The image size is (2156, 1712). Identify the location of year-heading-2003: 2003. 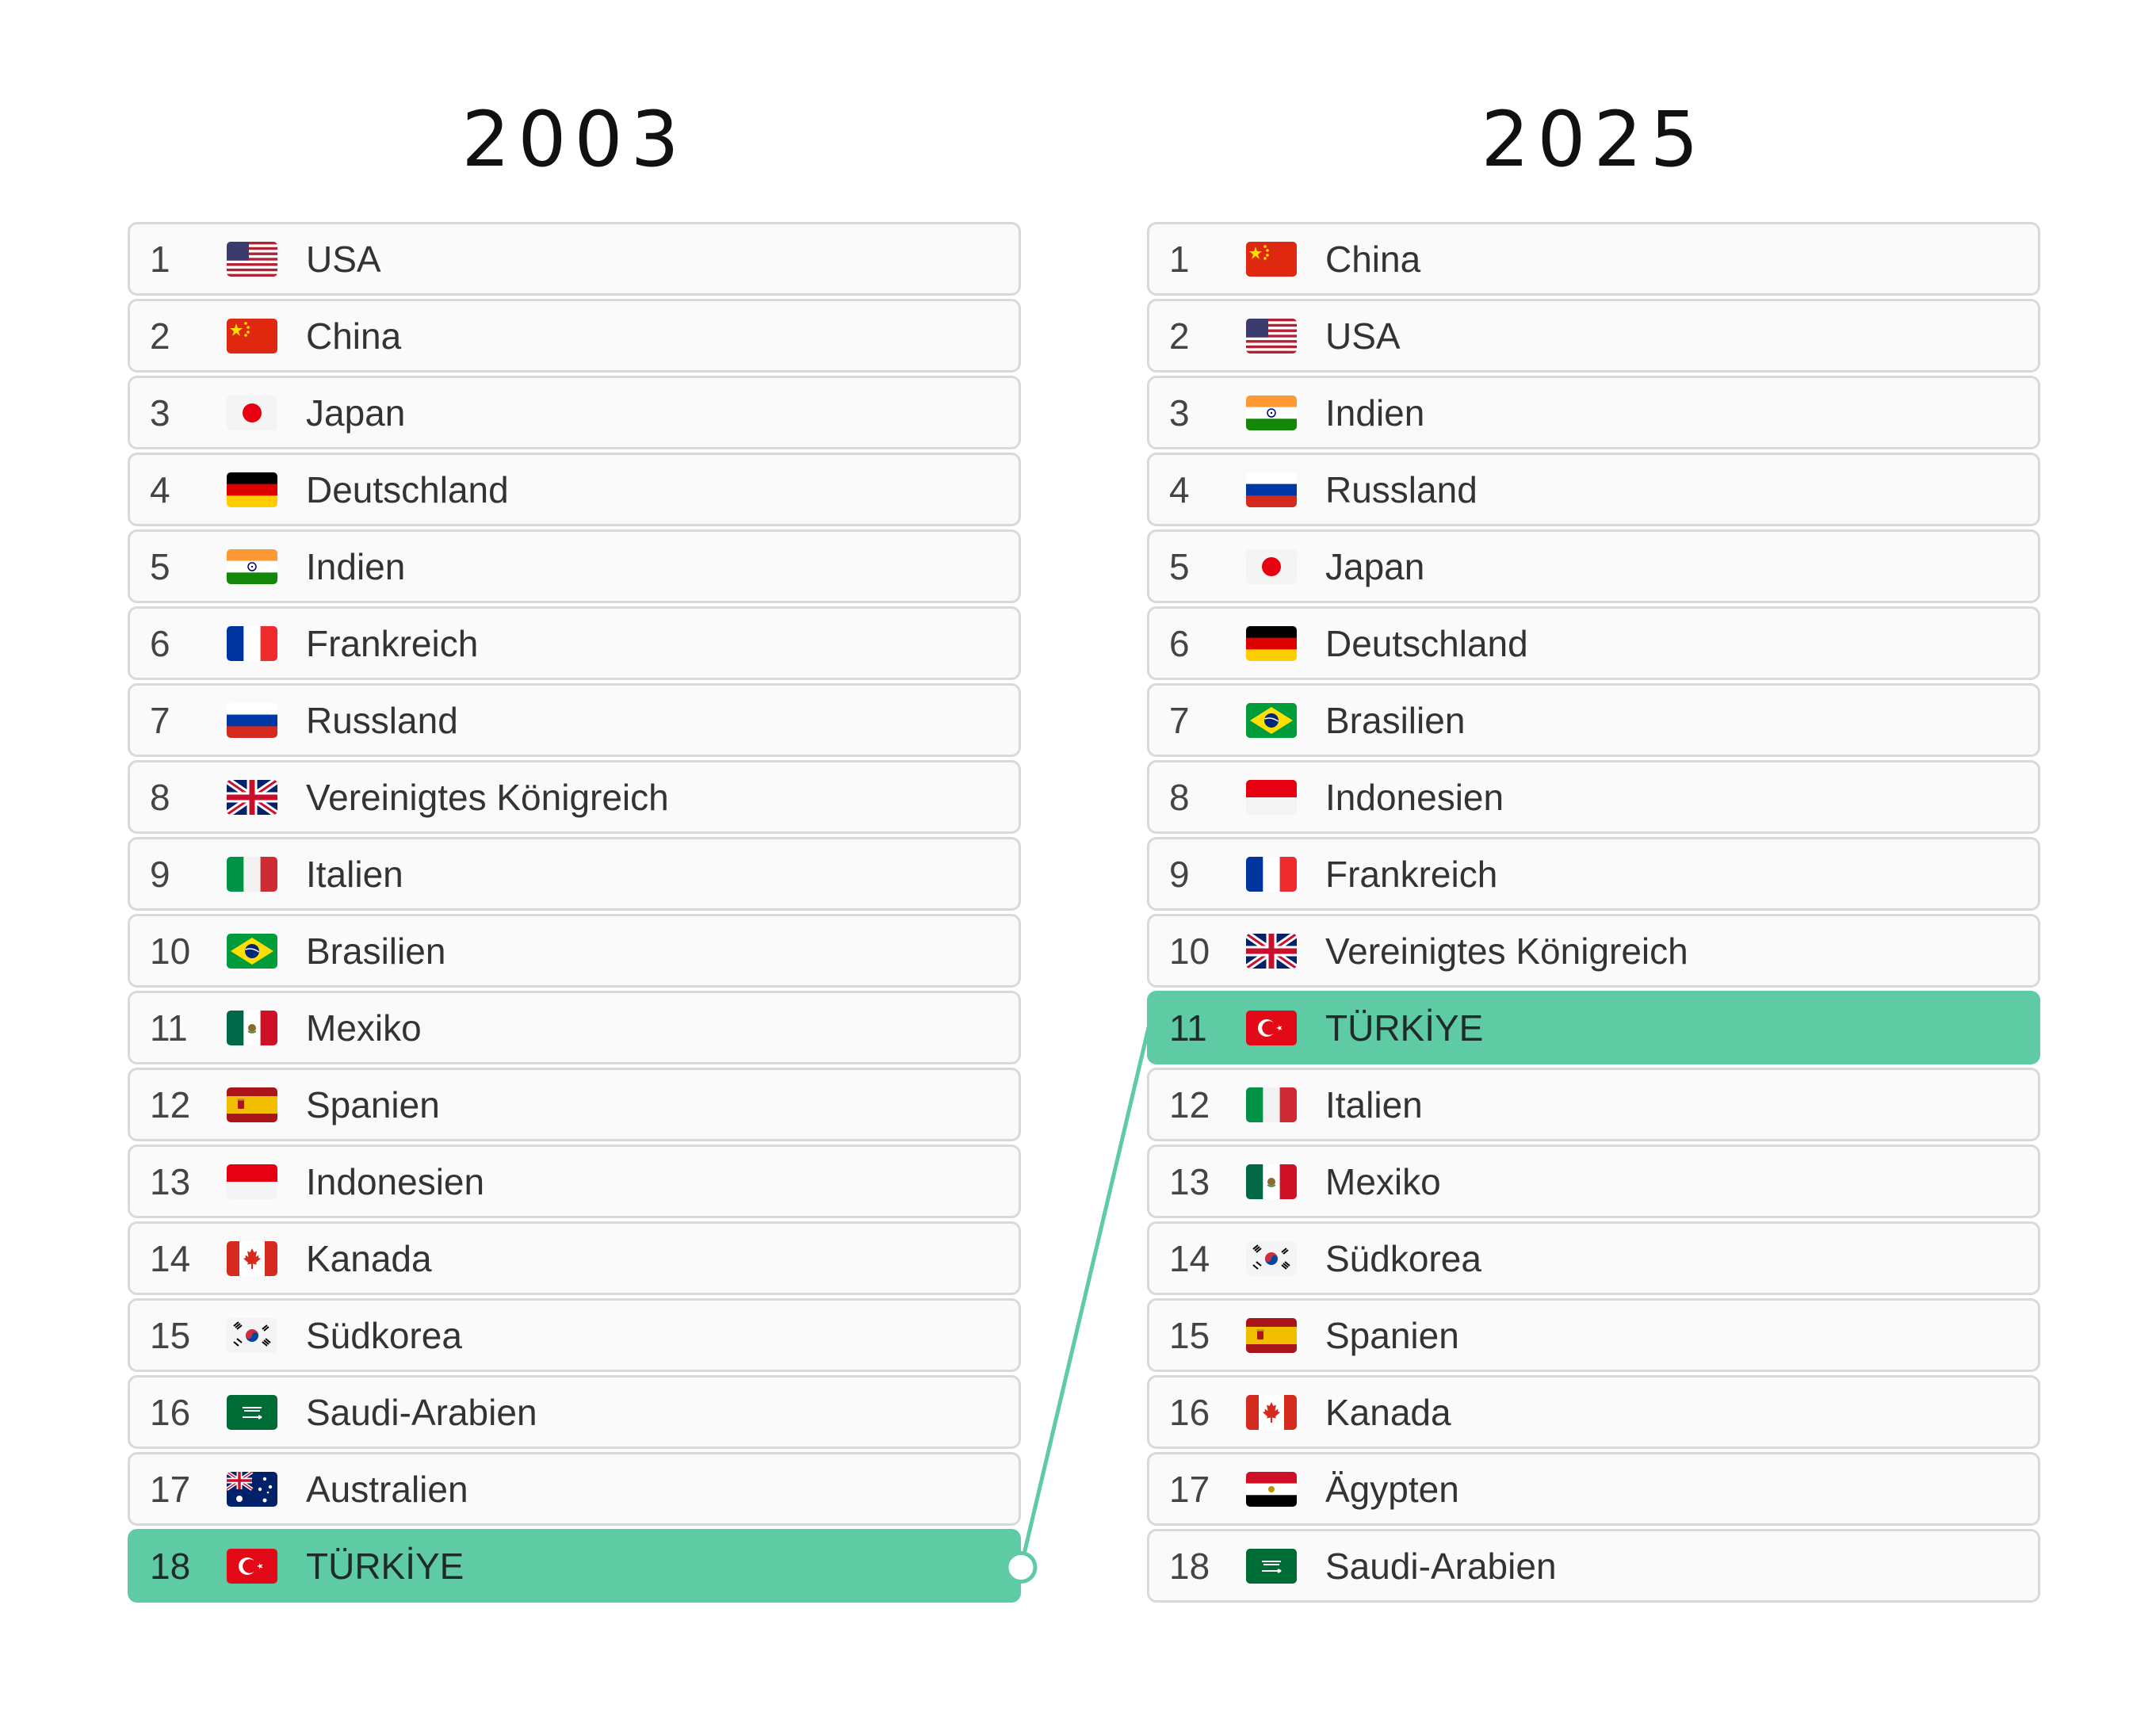
(574, 139).